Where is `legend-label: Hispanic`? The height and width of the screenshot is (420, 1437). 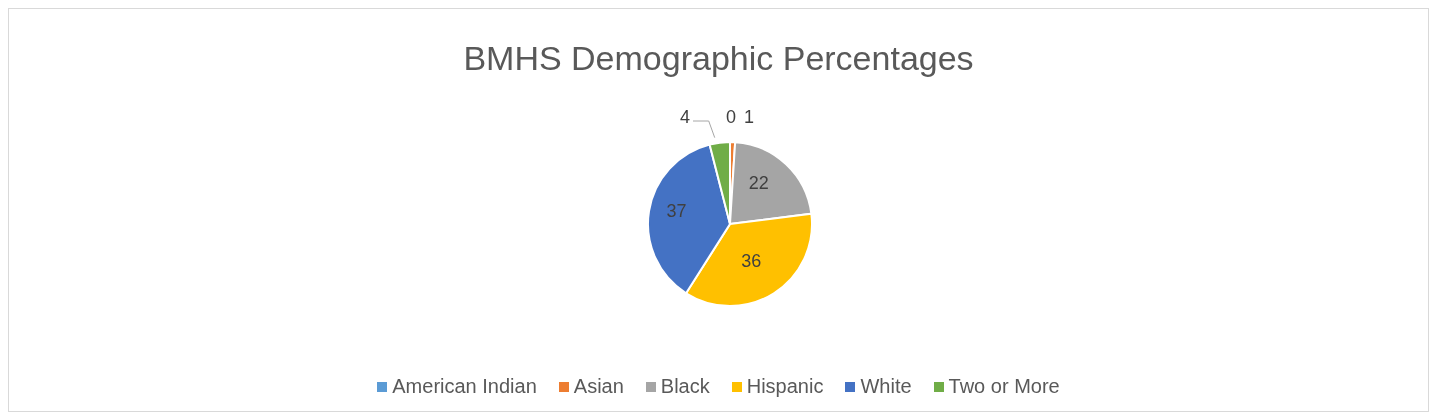 legend-label: Hispanic is located at coordinates (784, 386).